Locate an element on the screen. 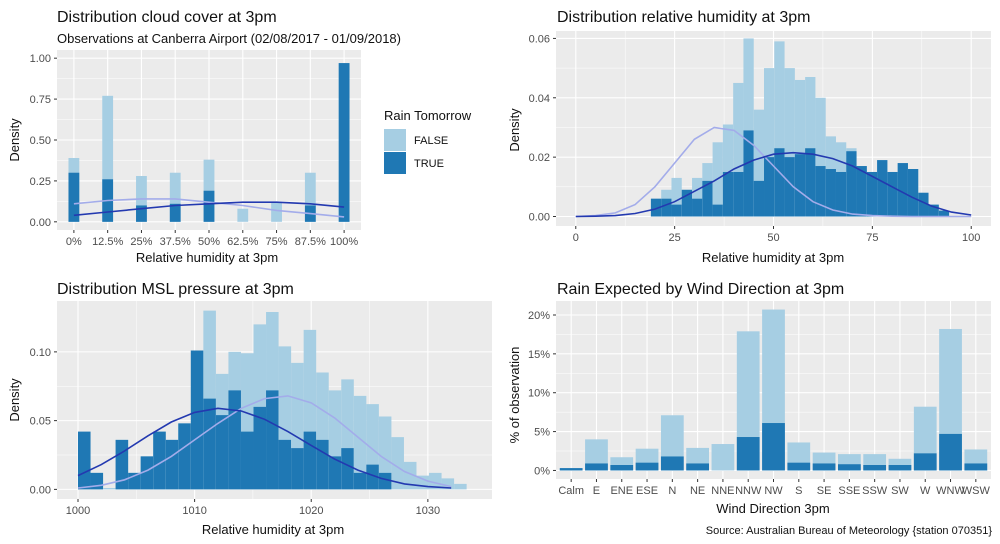  pressure-x-tick-label: 1000 is located at coordinates (78, 511).